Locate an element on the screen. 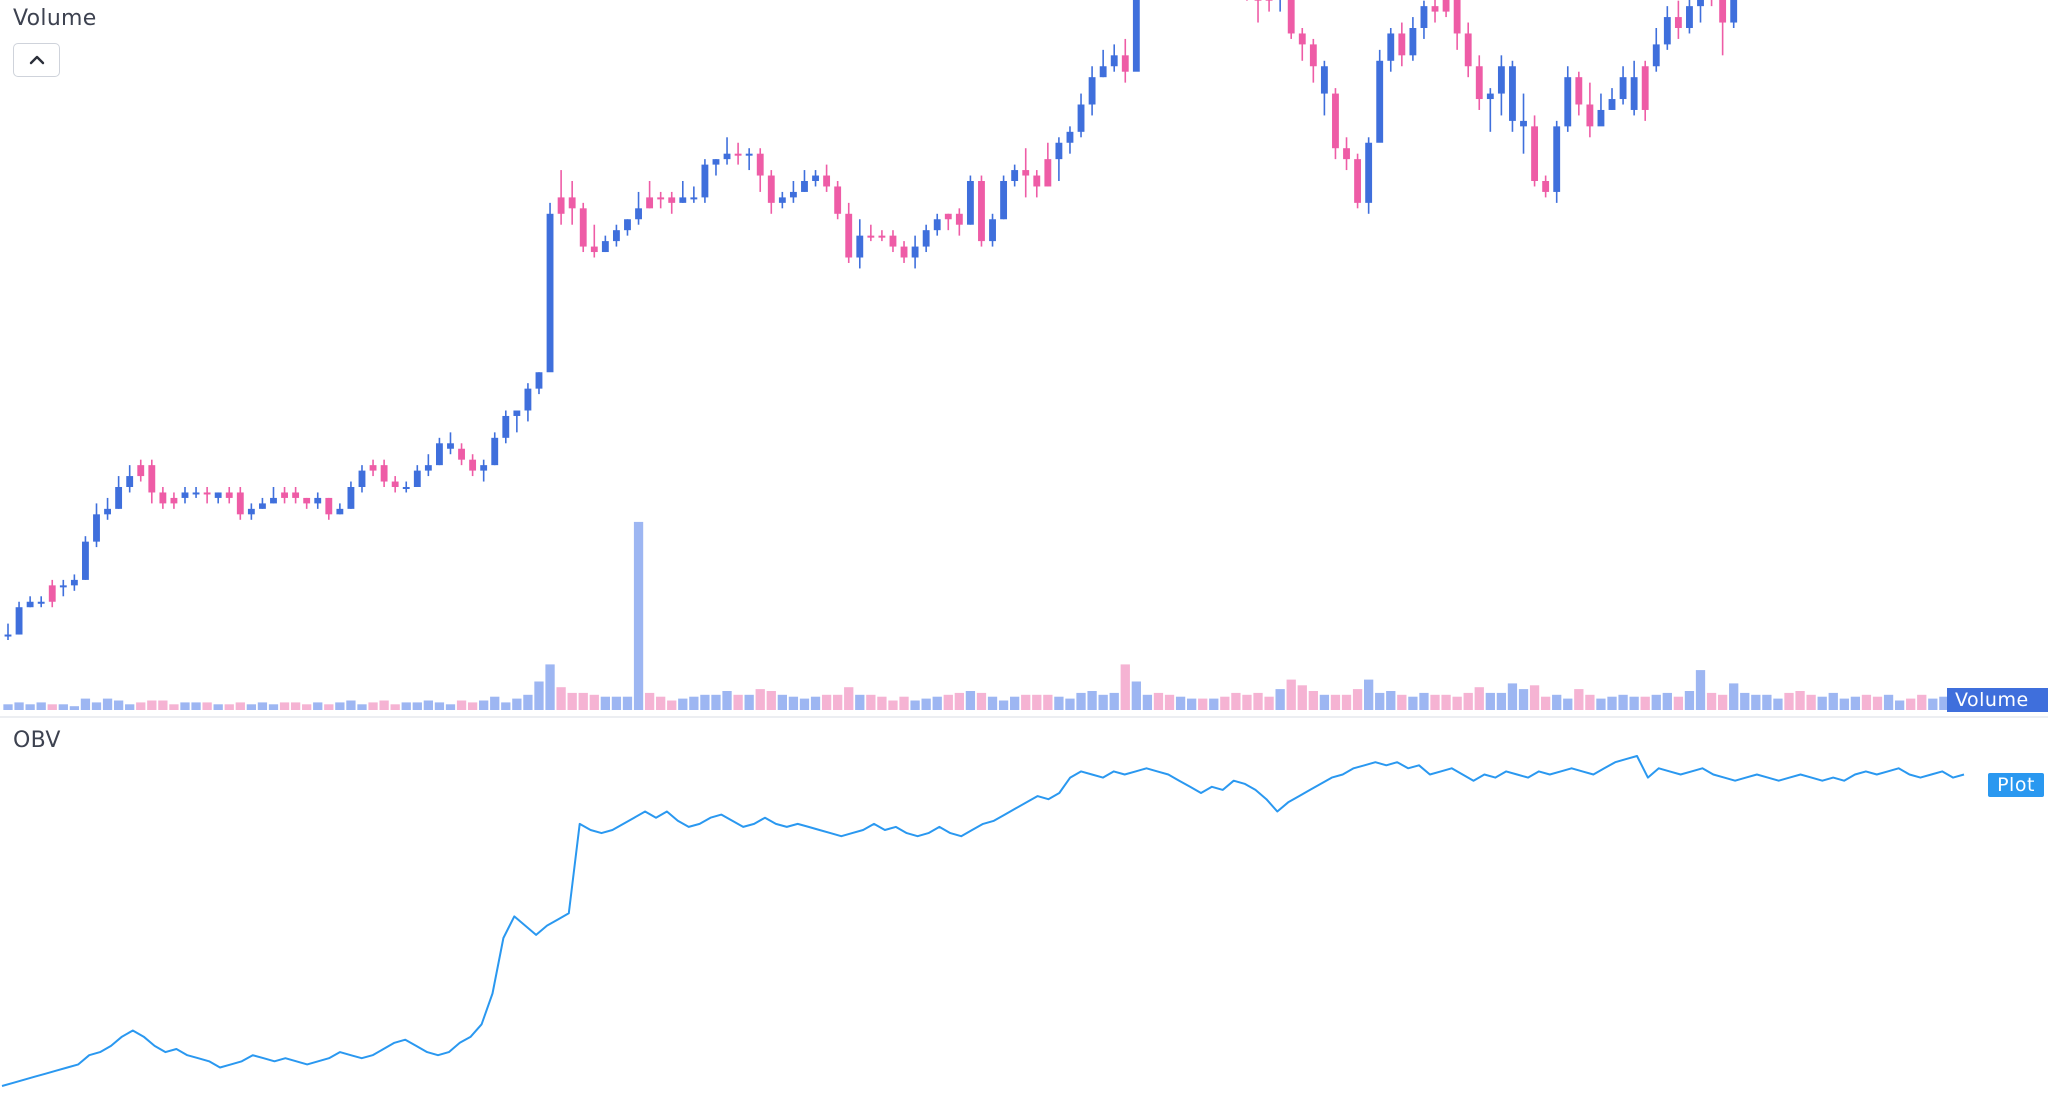 The height and width of the screenshot is (1109, 2048). chevron-up-icon is located at coordinates (36, 60).